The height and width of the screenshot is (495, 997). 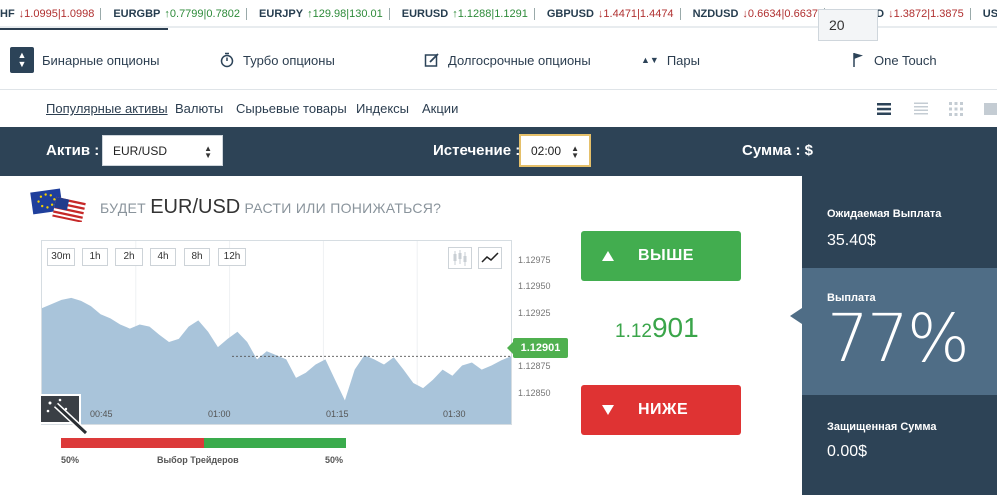 I want to click on traders-choice-put-share, so click(x=132, y=443).